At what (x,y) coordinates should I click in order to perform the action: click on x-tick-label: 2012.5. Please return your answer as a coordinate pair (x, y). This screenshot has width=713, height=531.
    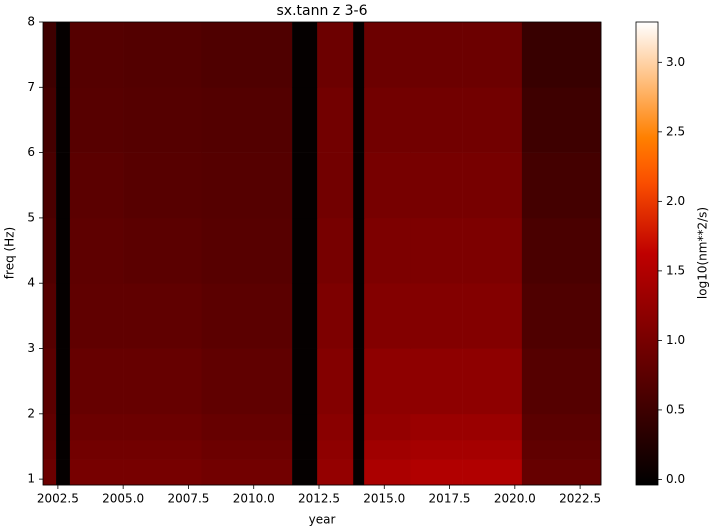
    Looking at the image, I should click on (319, 499).